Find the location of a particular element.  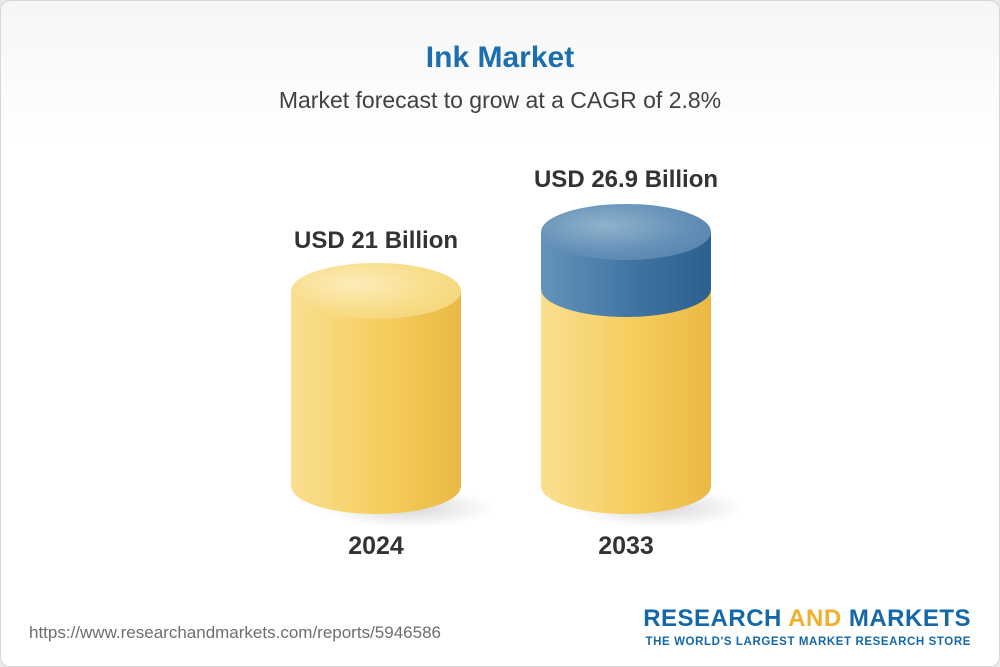

bar-2033-cylinder is located at coordinates (626, 359).